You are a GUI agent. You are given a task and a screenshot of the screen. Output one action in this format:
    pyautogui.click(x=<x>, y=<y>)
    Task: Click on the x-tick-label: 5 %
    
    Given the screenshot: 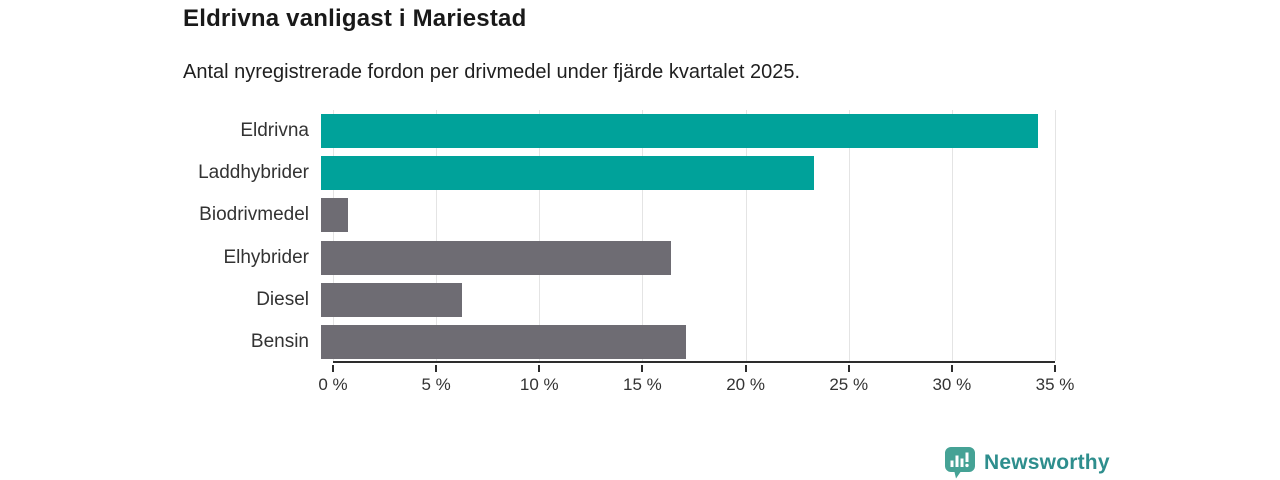 What is the action you would take?
    pyautogui.click(x=436, y=384)
    